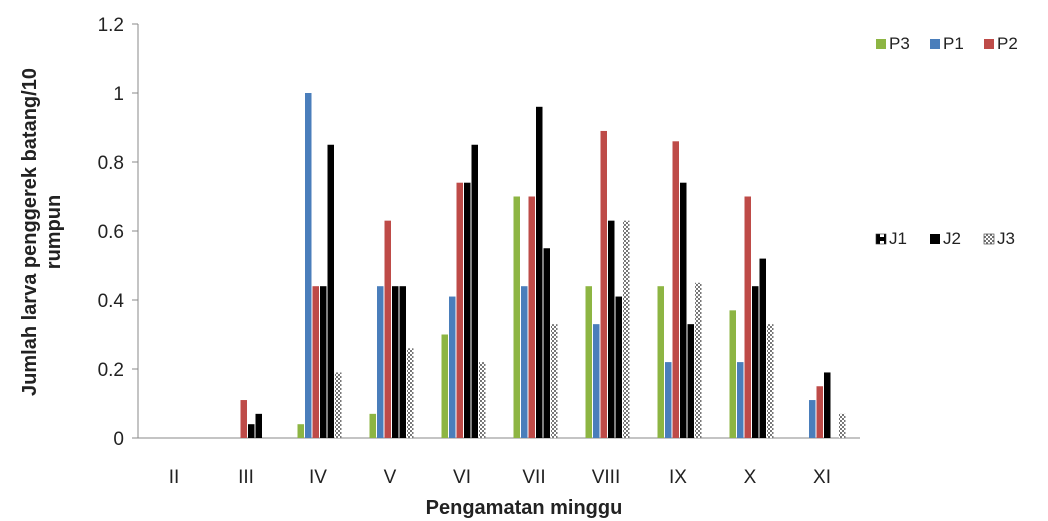  Describe the element at coordinates (533, 477) in the screenshot. I see `x-tick-label: VII` at that location.